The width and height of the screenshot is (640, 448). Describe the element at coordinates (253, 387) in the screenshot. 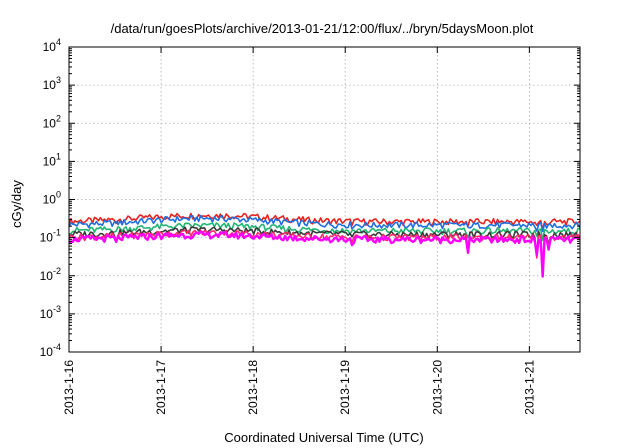

I see `x-tick-label: 2013-1-18` at that location.